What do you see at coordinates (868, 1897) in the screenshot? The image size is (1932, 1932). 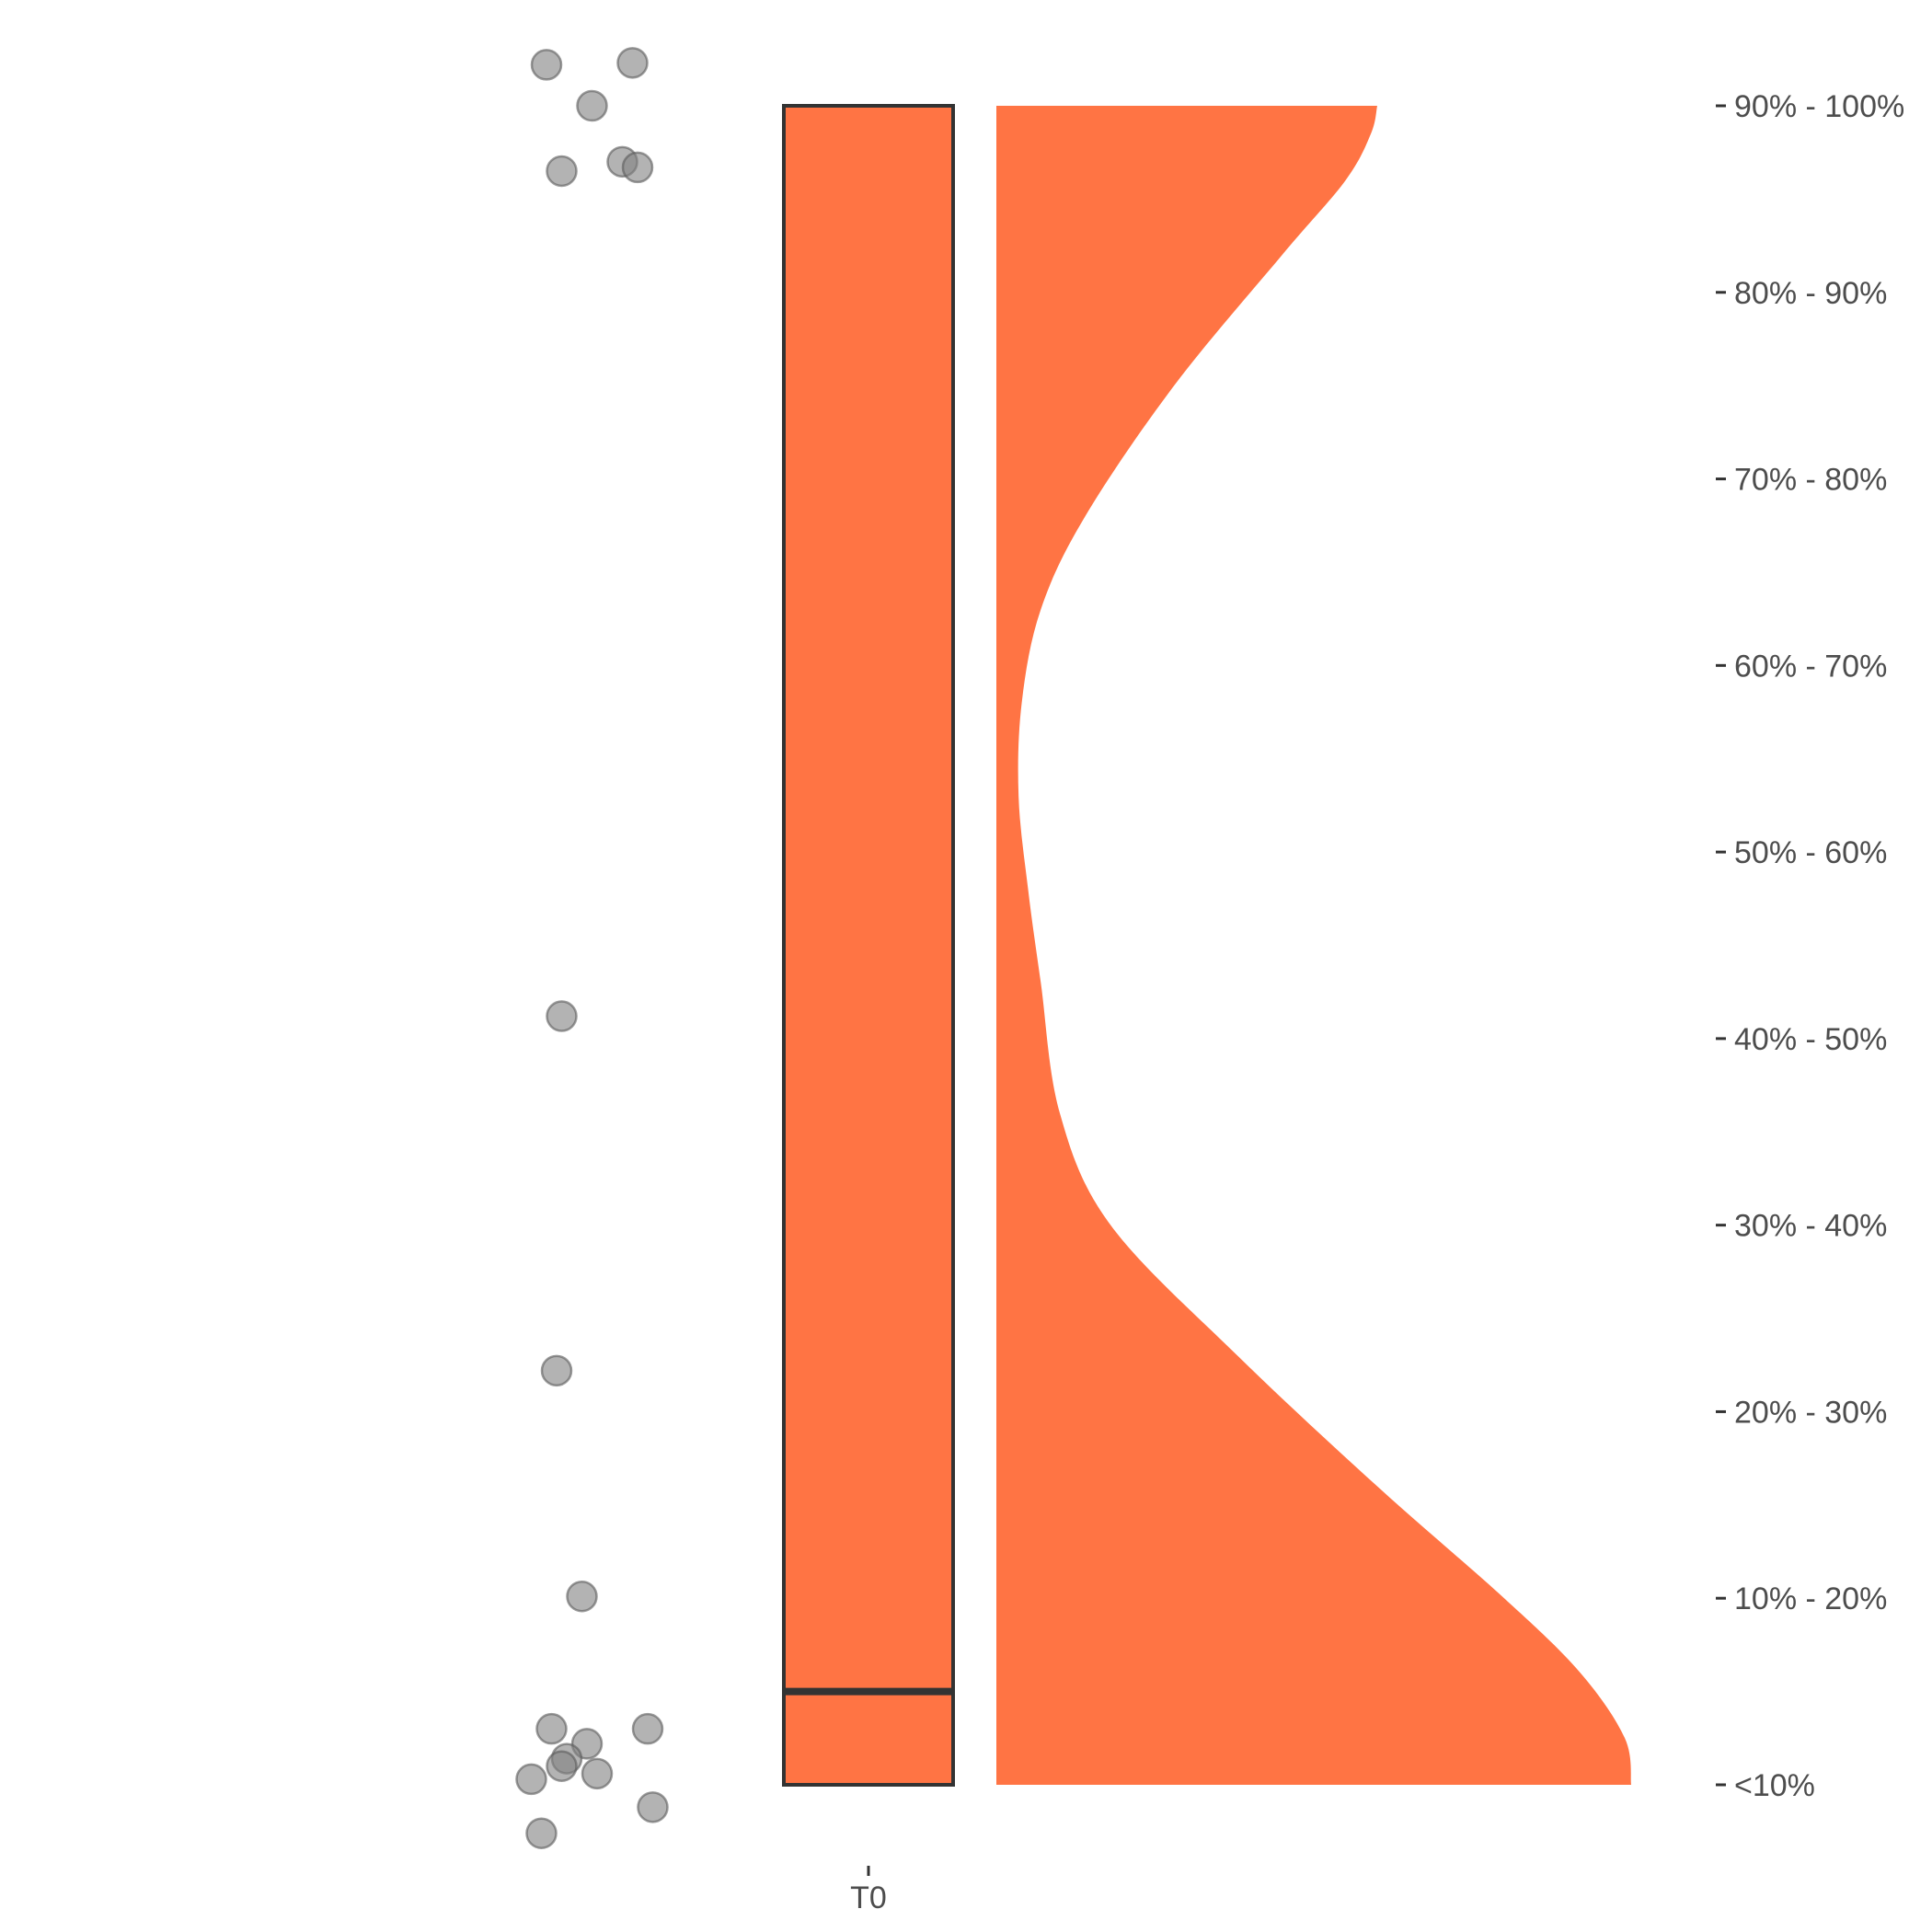 I see `x-tick-label-0: T0` at bounding box center [868, 1897].